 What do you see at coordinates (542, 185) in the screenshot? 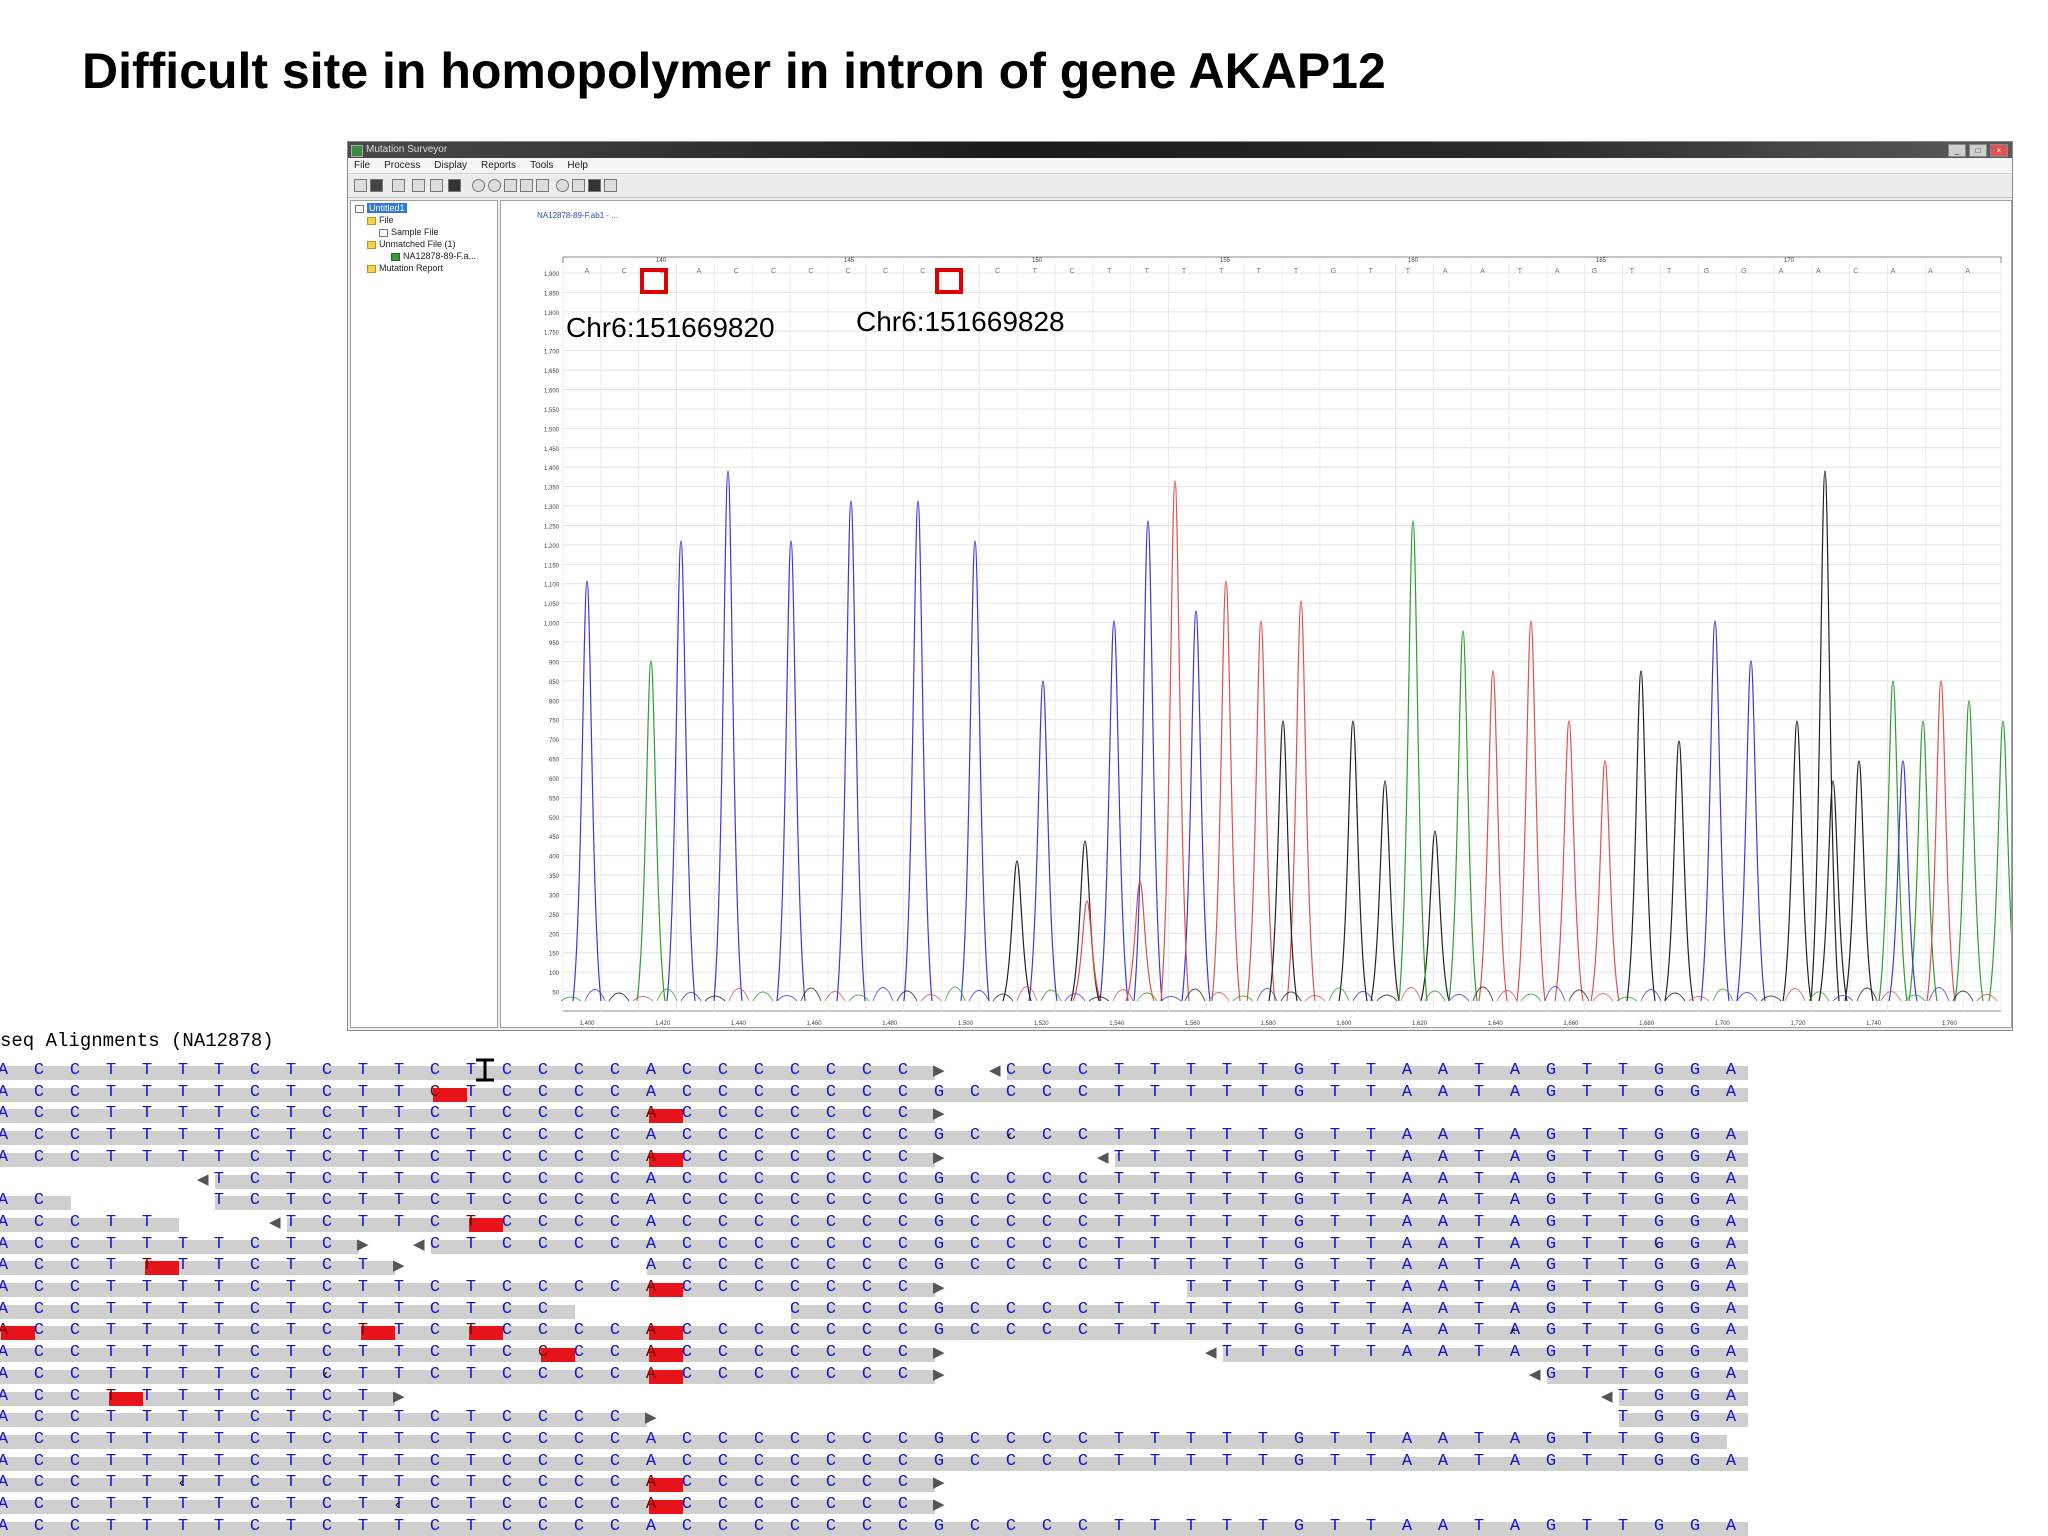
I see `forward-icon` at bounding box center [542, 185].